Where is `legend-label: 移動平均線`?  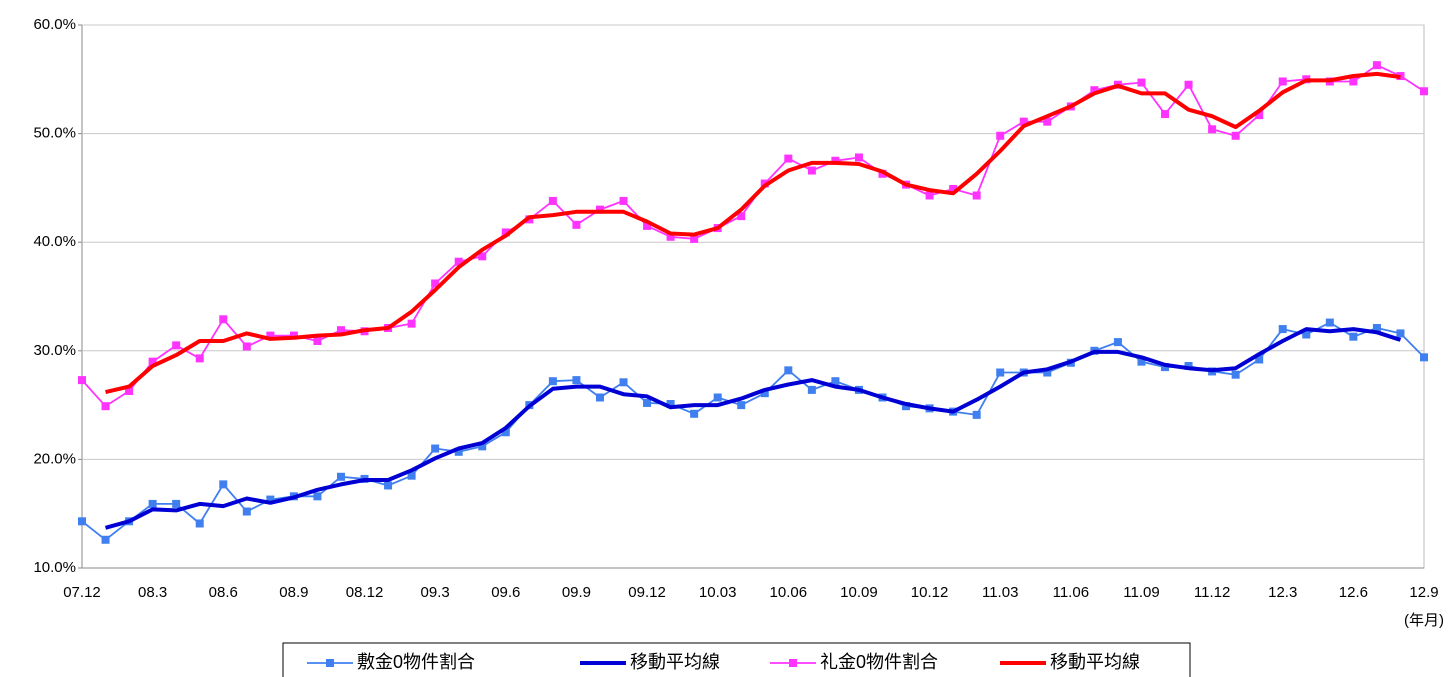 legend-label: 移動平均線 is located at coordinates (1095, 662).